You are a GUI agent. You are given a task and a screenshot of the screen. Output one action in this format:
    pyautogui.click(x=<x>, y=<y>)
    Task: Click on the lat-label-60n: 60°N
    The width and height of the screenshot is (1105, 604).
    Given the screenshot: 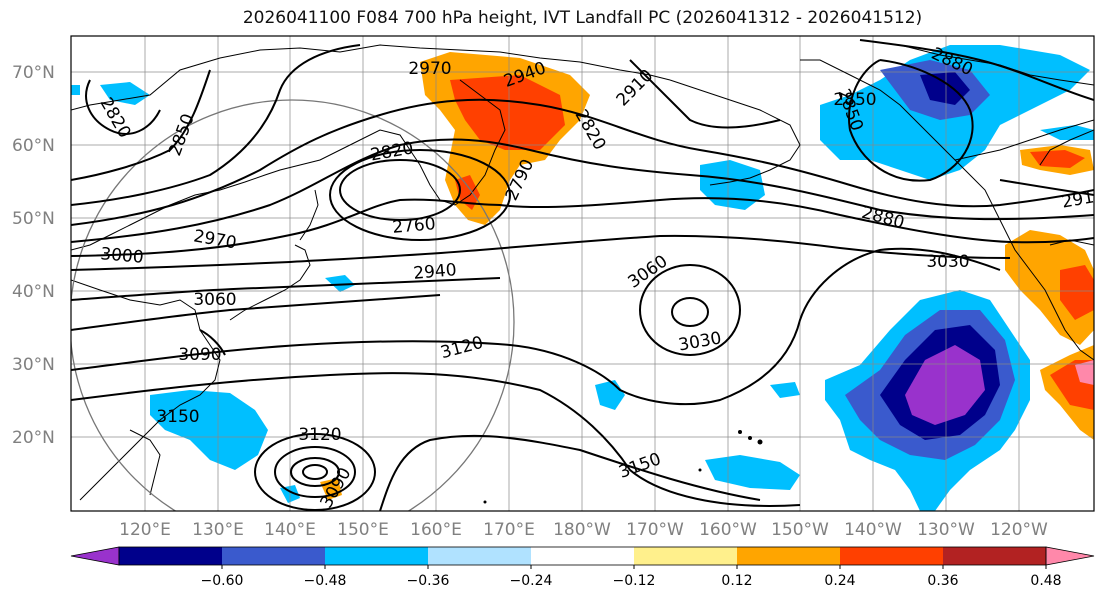 What is the action you would take?
    pyautogui.click(x=33, y=146)
    